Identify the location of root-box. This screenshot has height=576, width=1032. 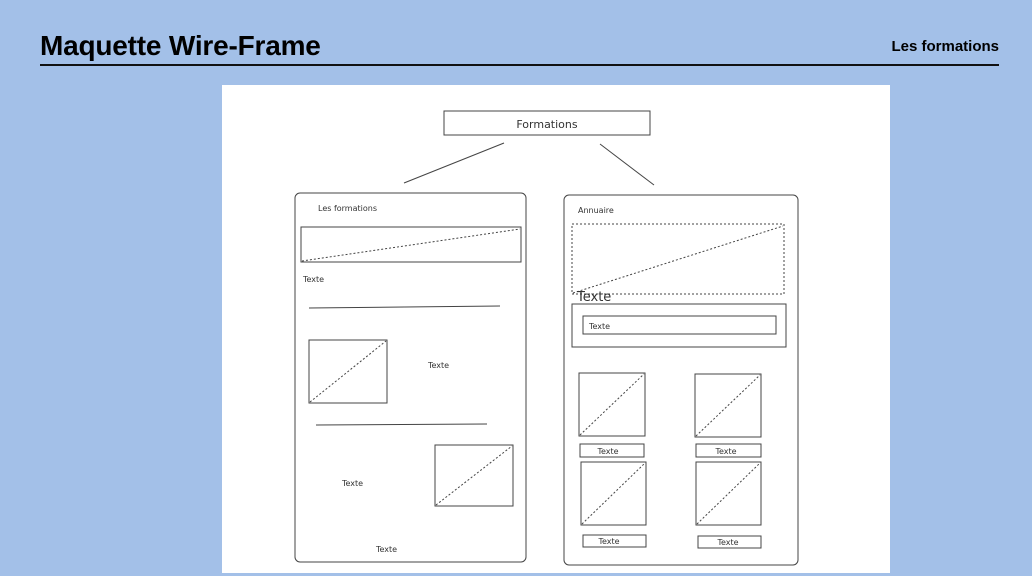
(547, 123).